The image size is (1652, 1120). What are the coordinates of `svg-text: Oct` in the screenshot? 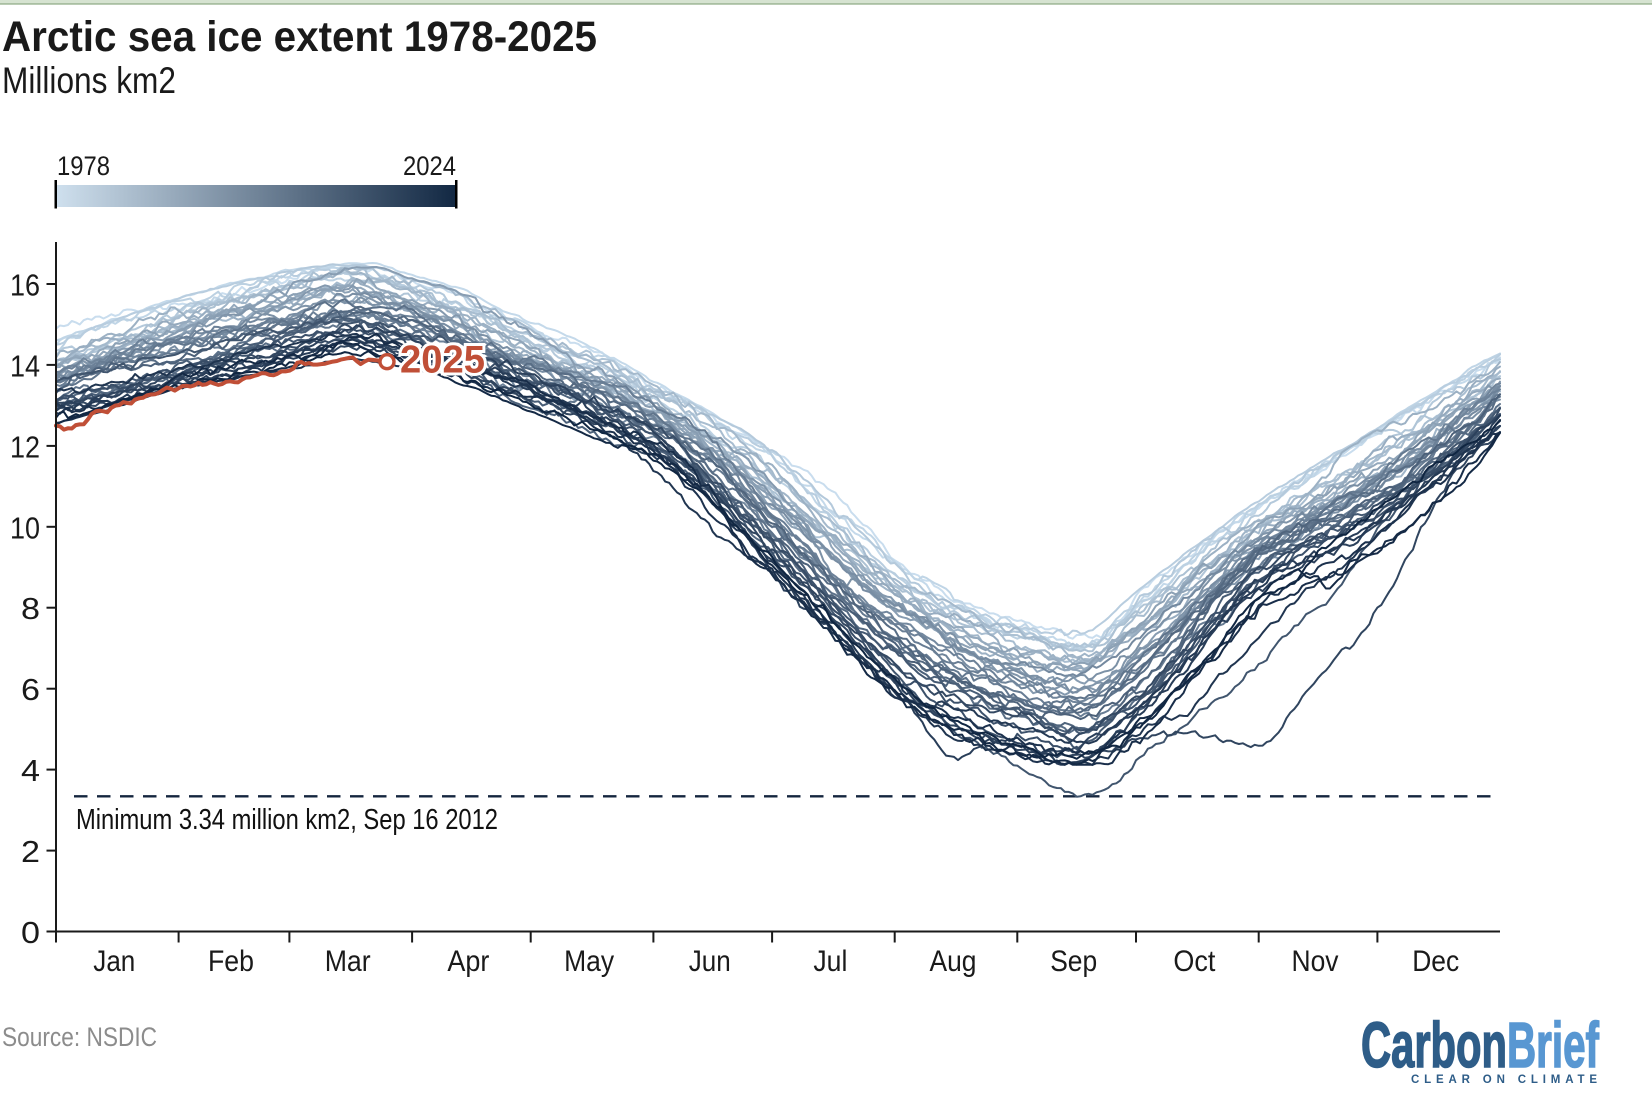 It's located at (1194, 961).